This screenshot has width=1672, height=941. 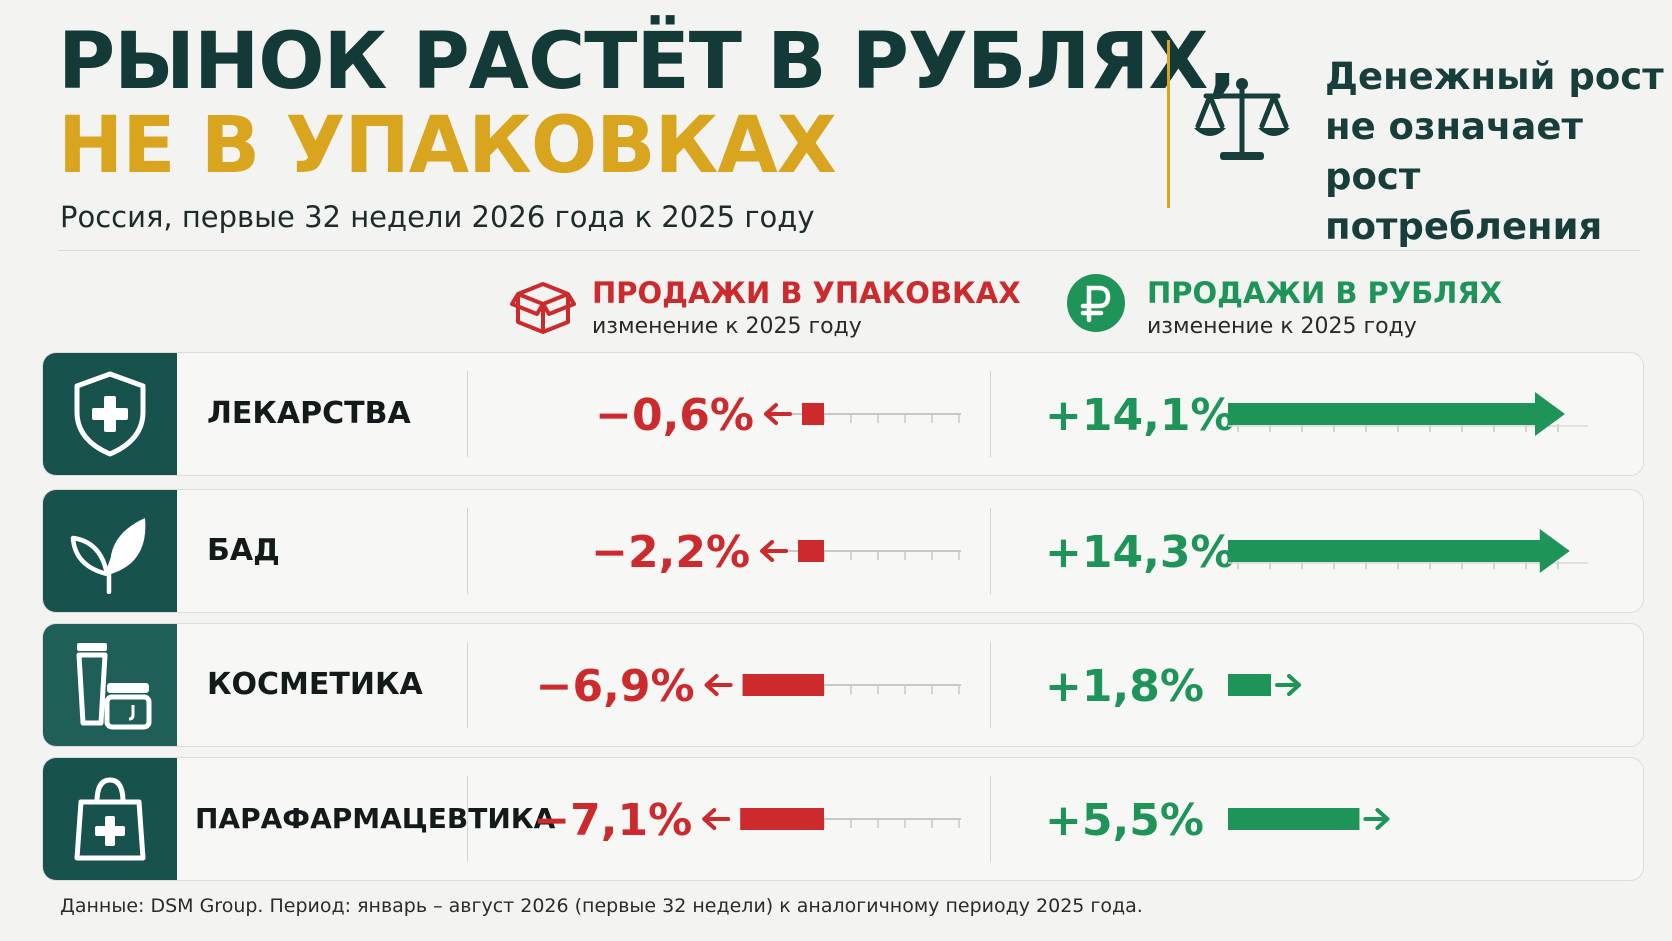 I want to click on rubles-value-label: +14,3%, so click(x=1140, y=552).